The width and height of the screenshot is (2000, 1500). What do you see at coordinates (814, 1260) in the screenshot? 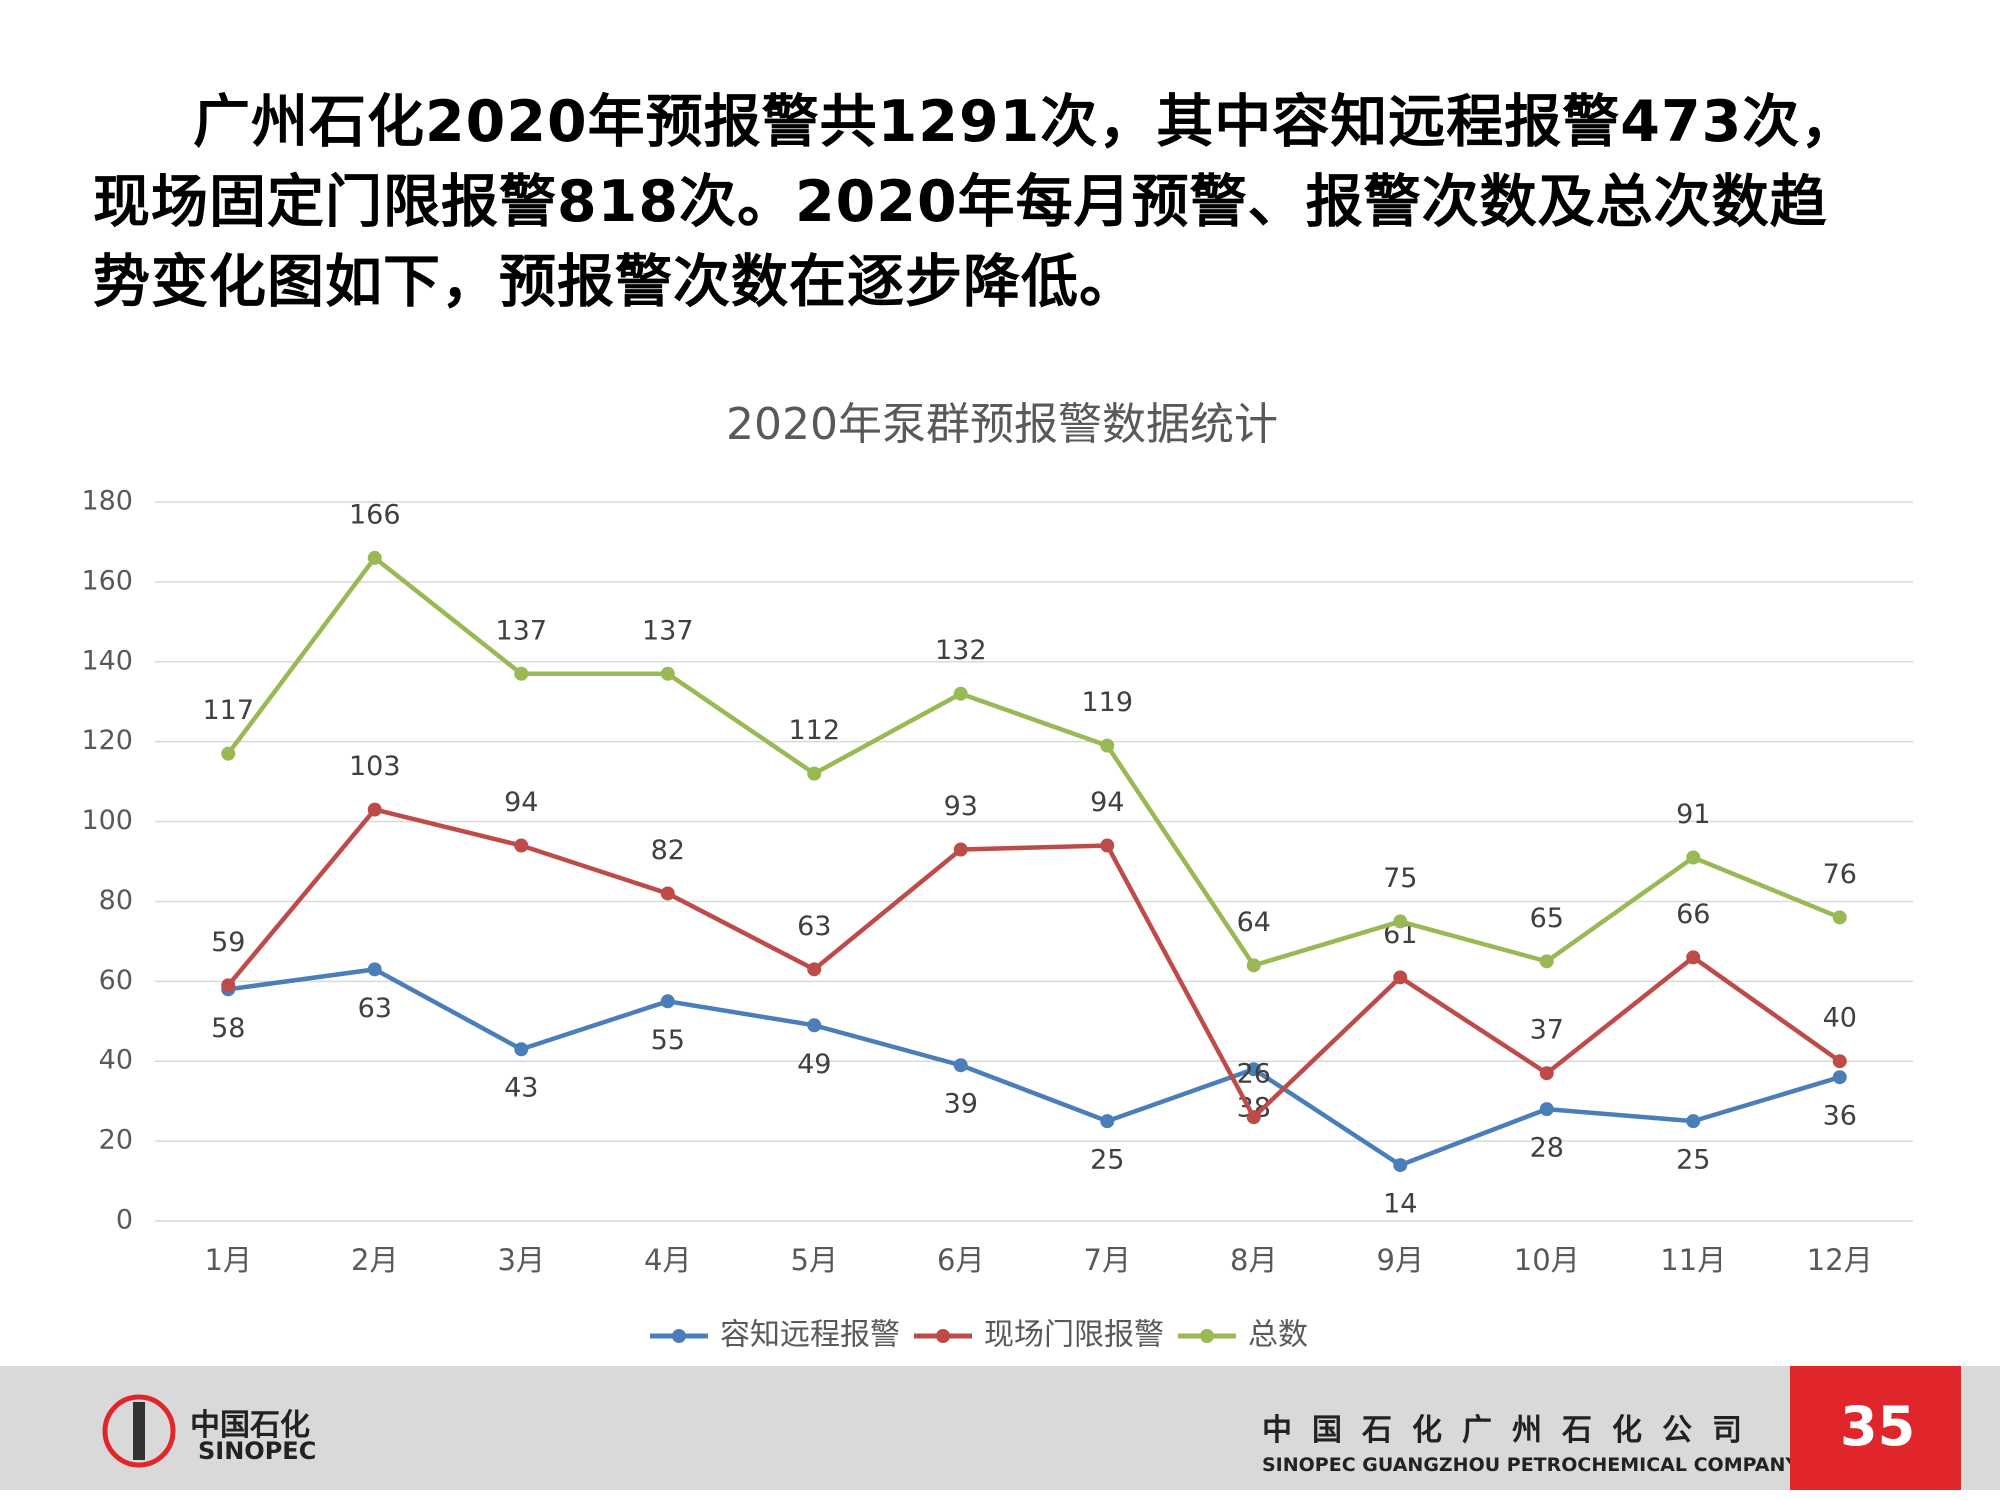
I see `x-tick-label: 5月` at bounding box center [814, 1260].